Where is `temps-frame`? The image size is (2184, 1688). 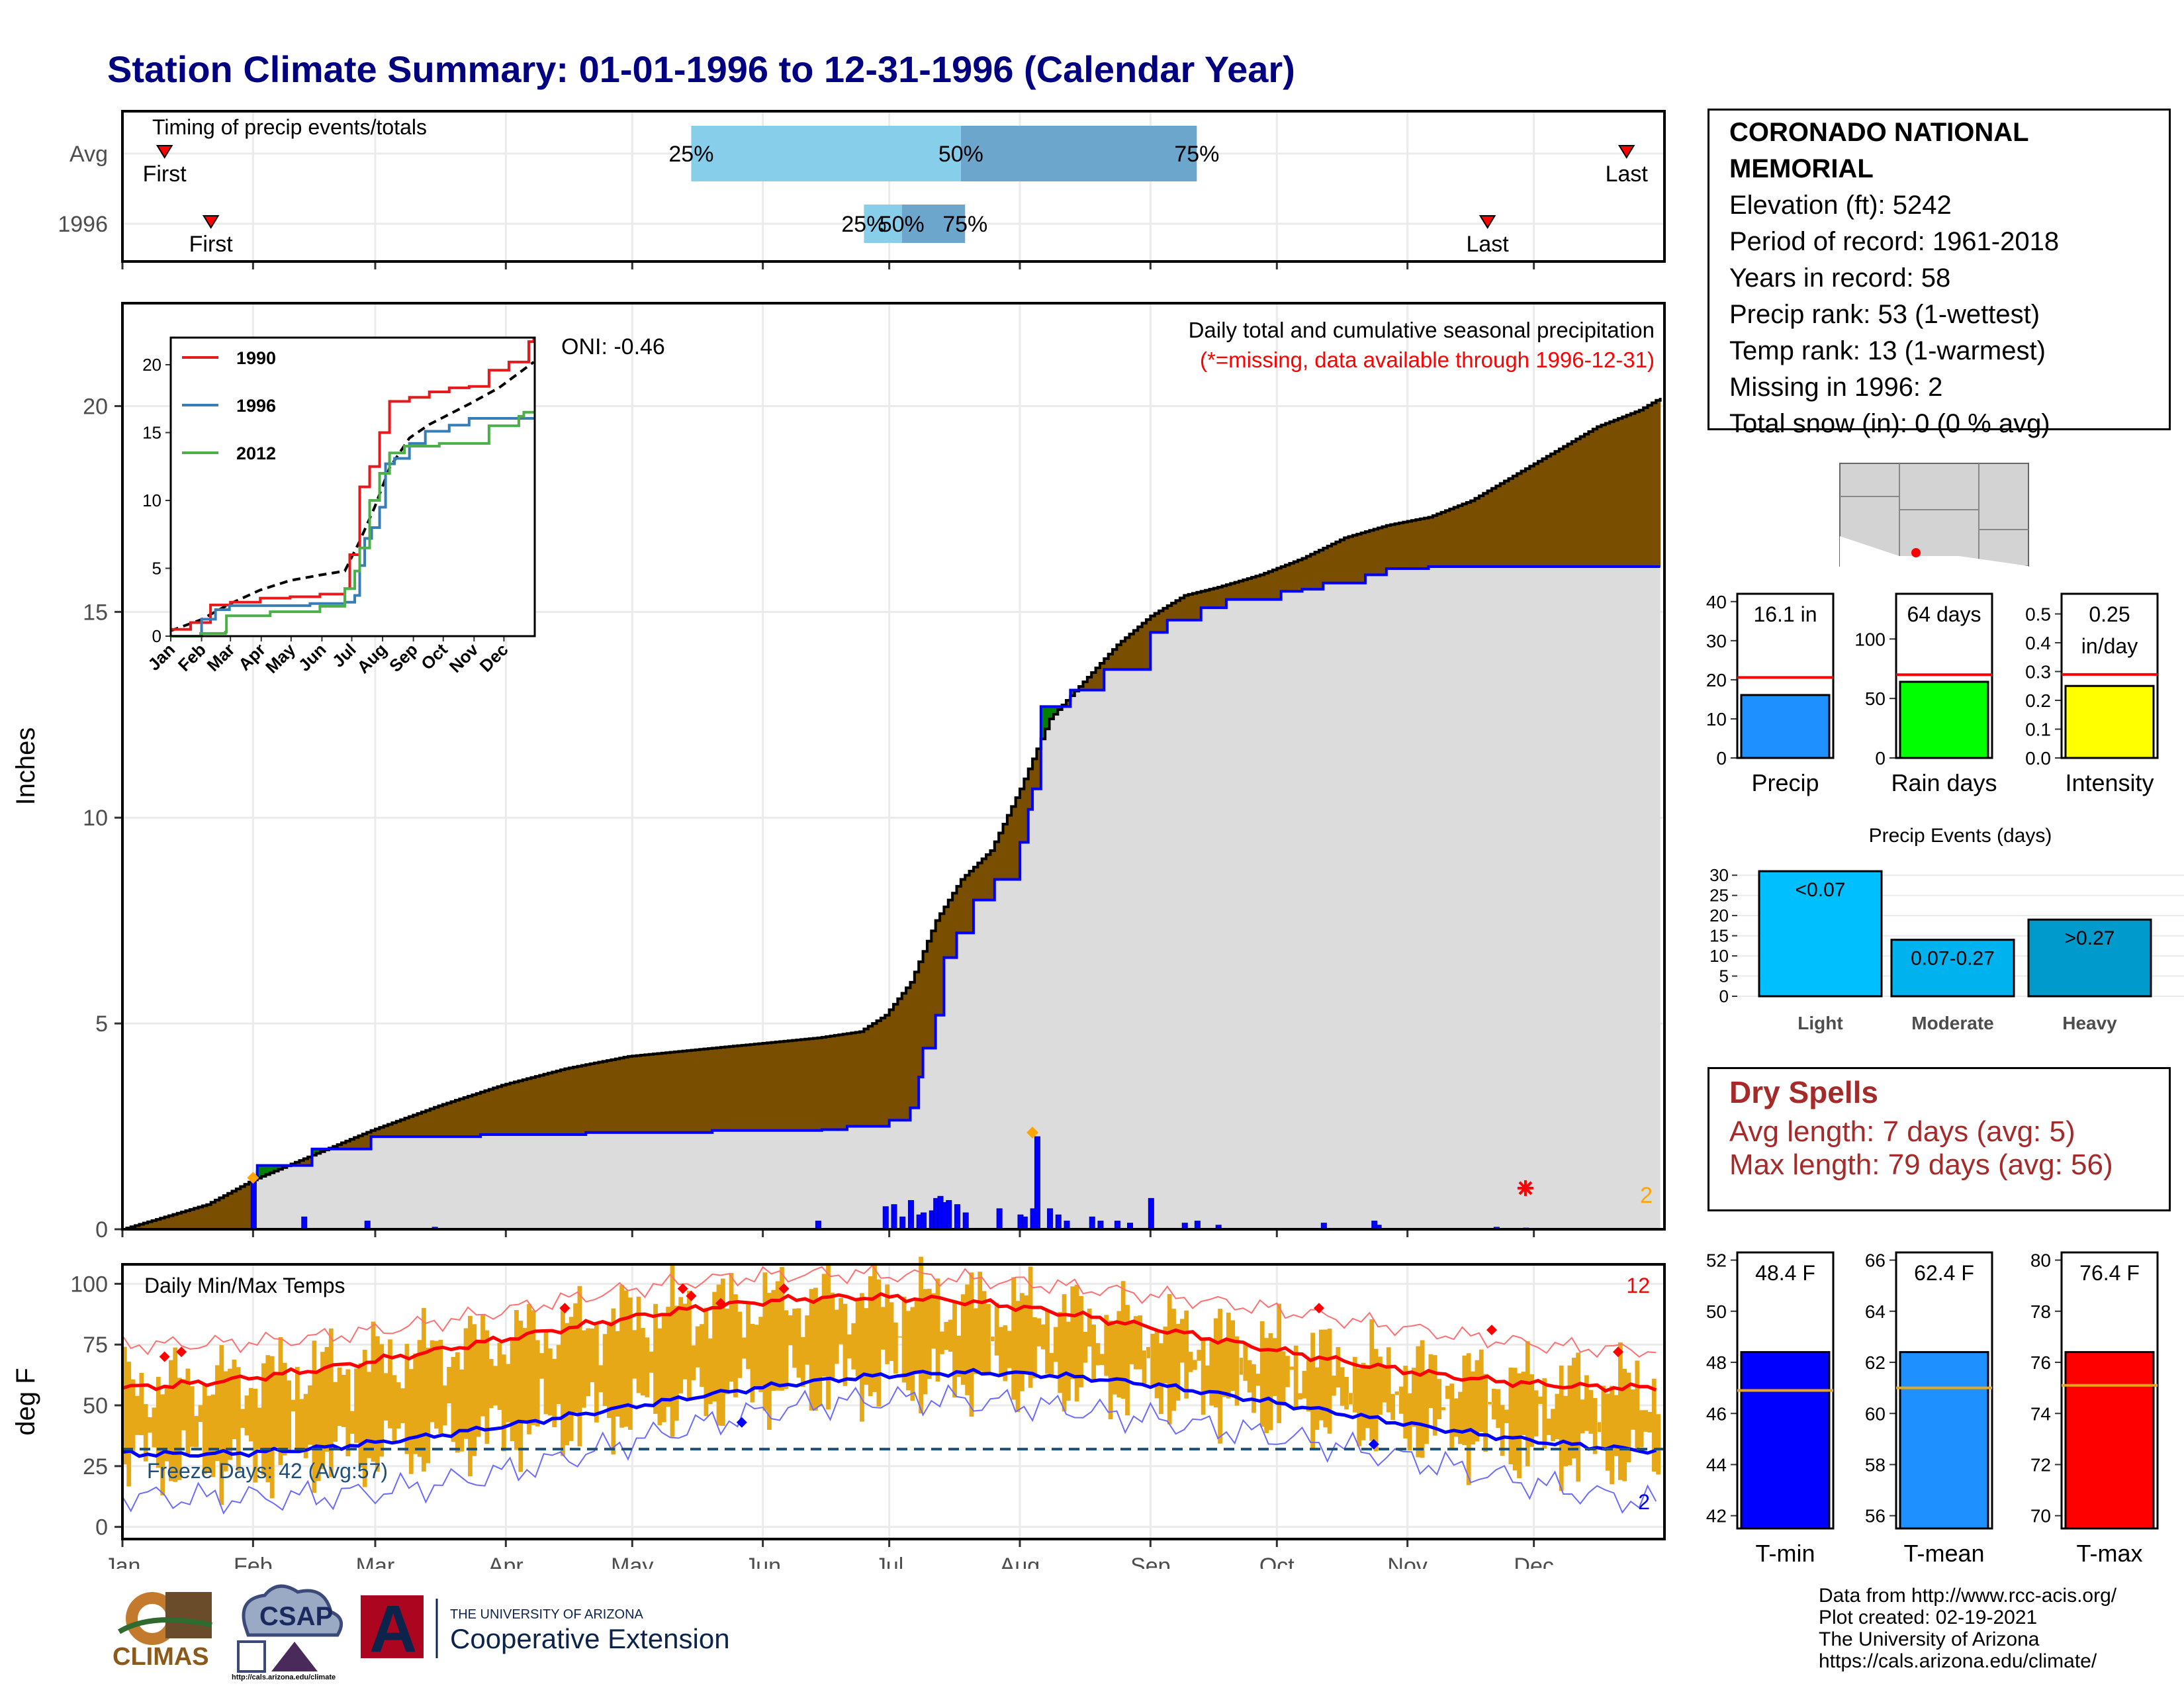 temps-frame is located at coordinates (893, 1401).